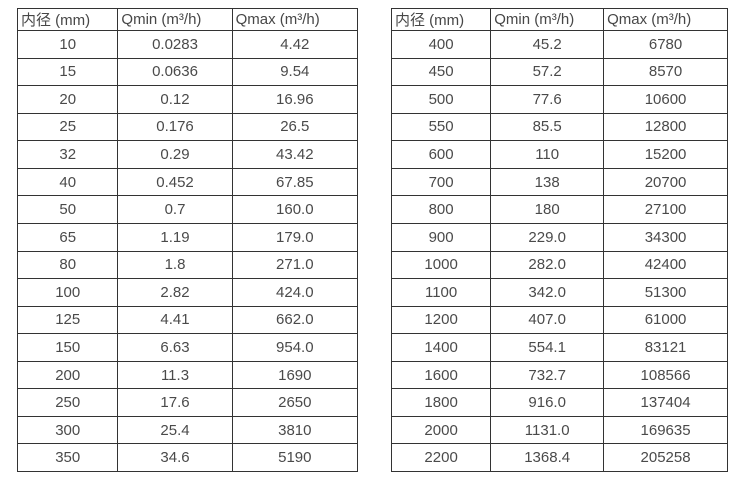  What do you see at coordinates (175, 457) in the screenshot?
I see `table-cell: 34.6` at bounding box center [175, 457].